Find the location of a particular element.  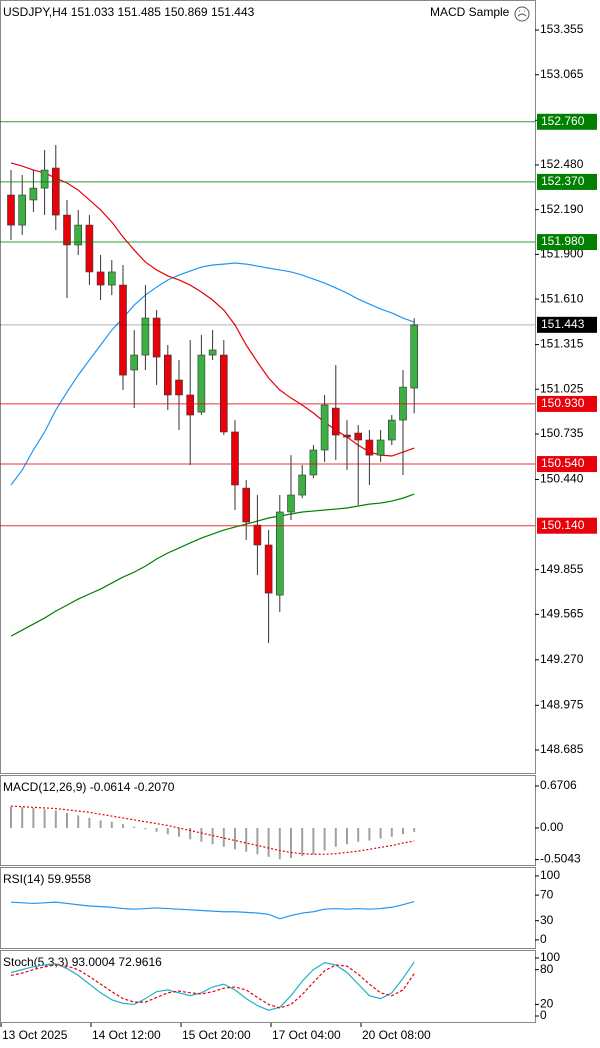

y-tick-label: 153.065 is located at coordinates (562, 74).